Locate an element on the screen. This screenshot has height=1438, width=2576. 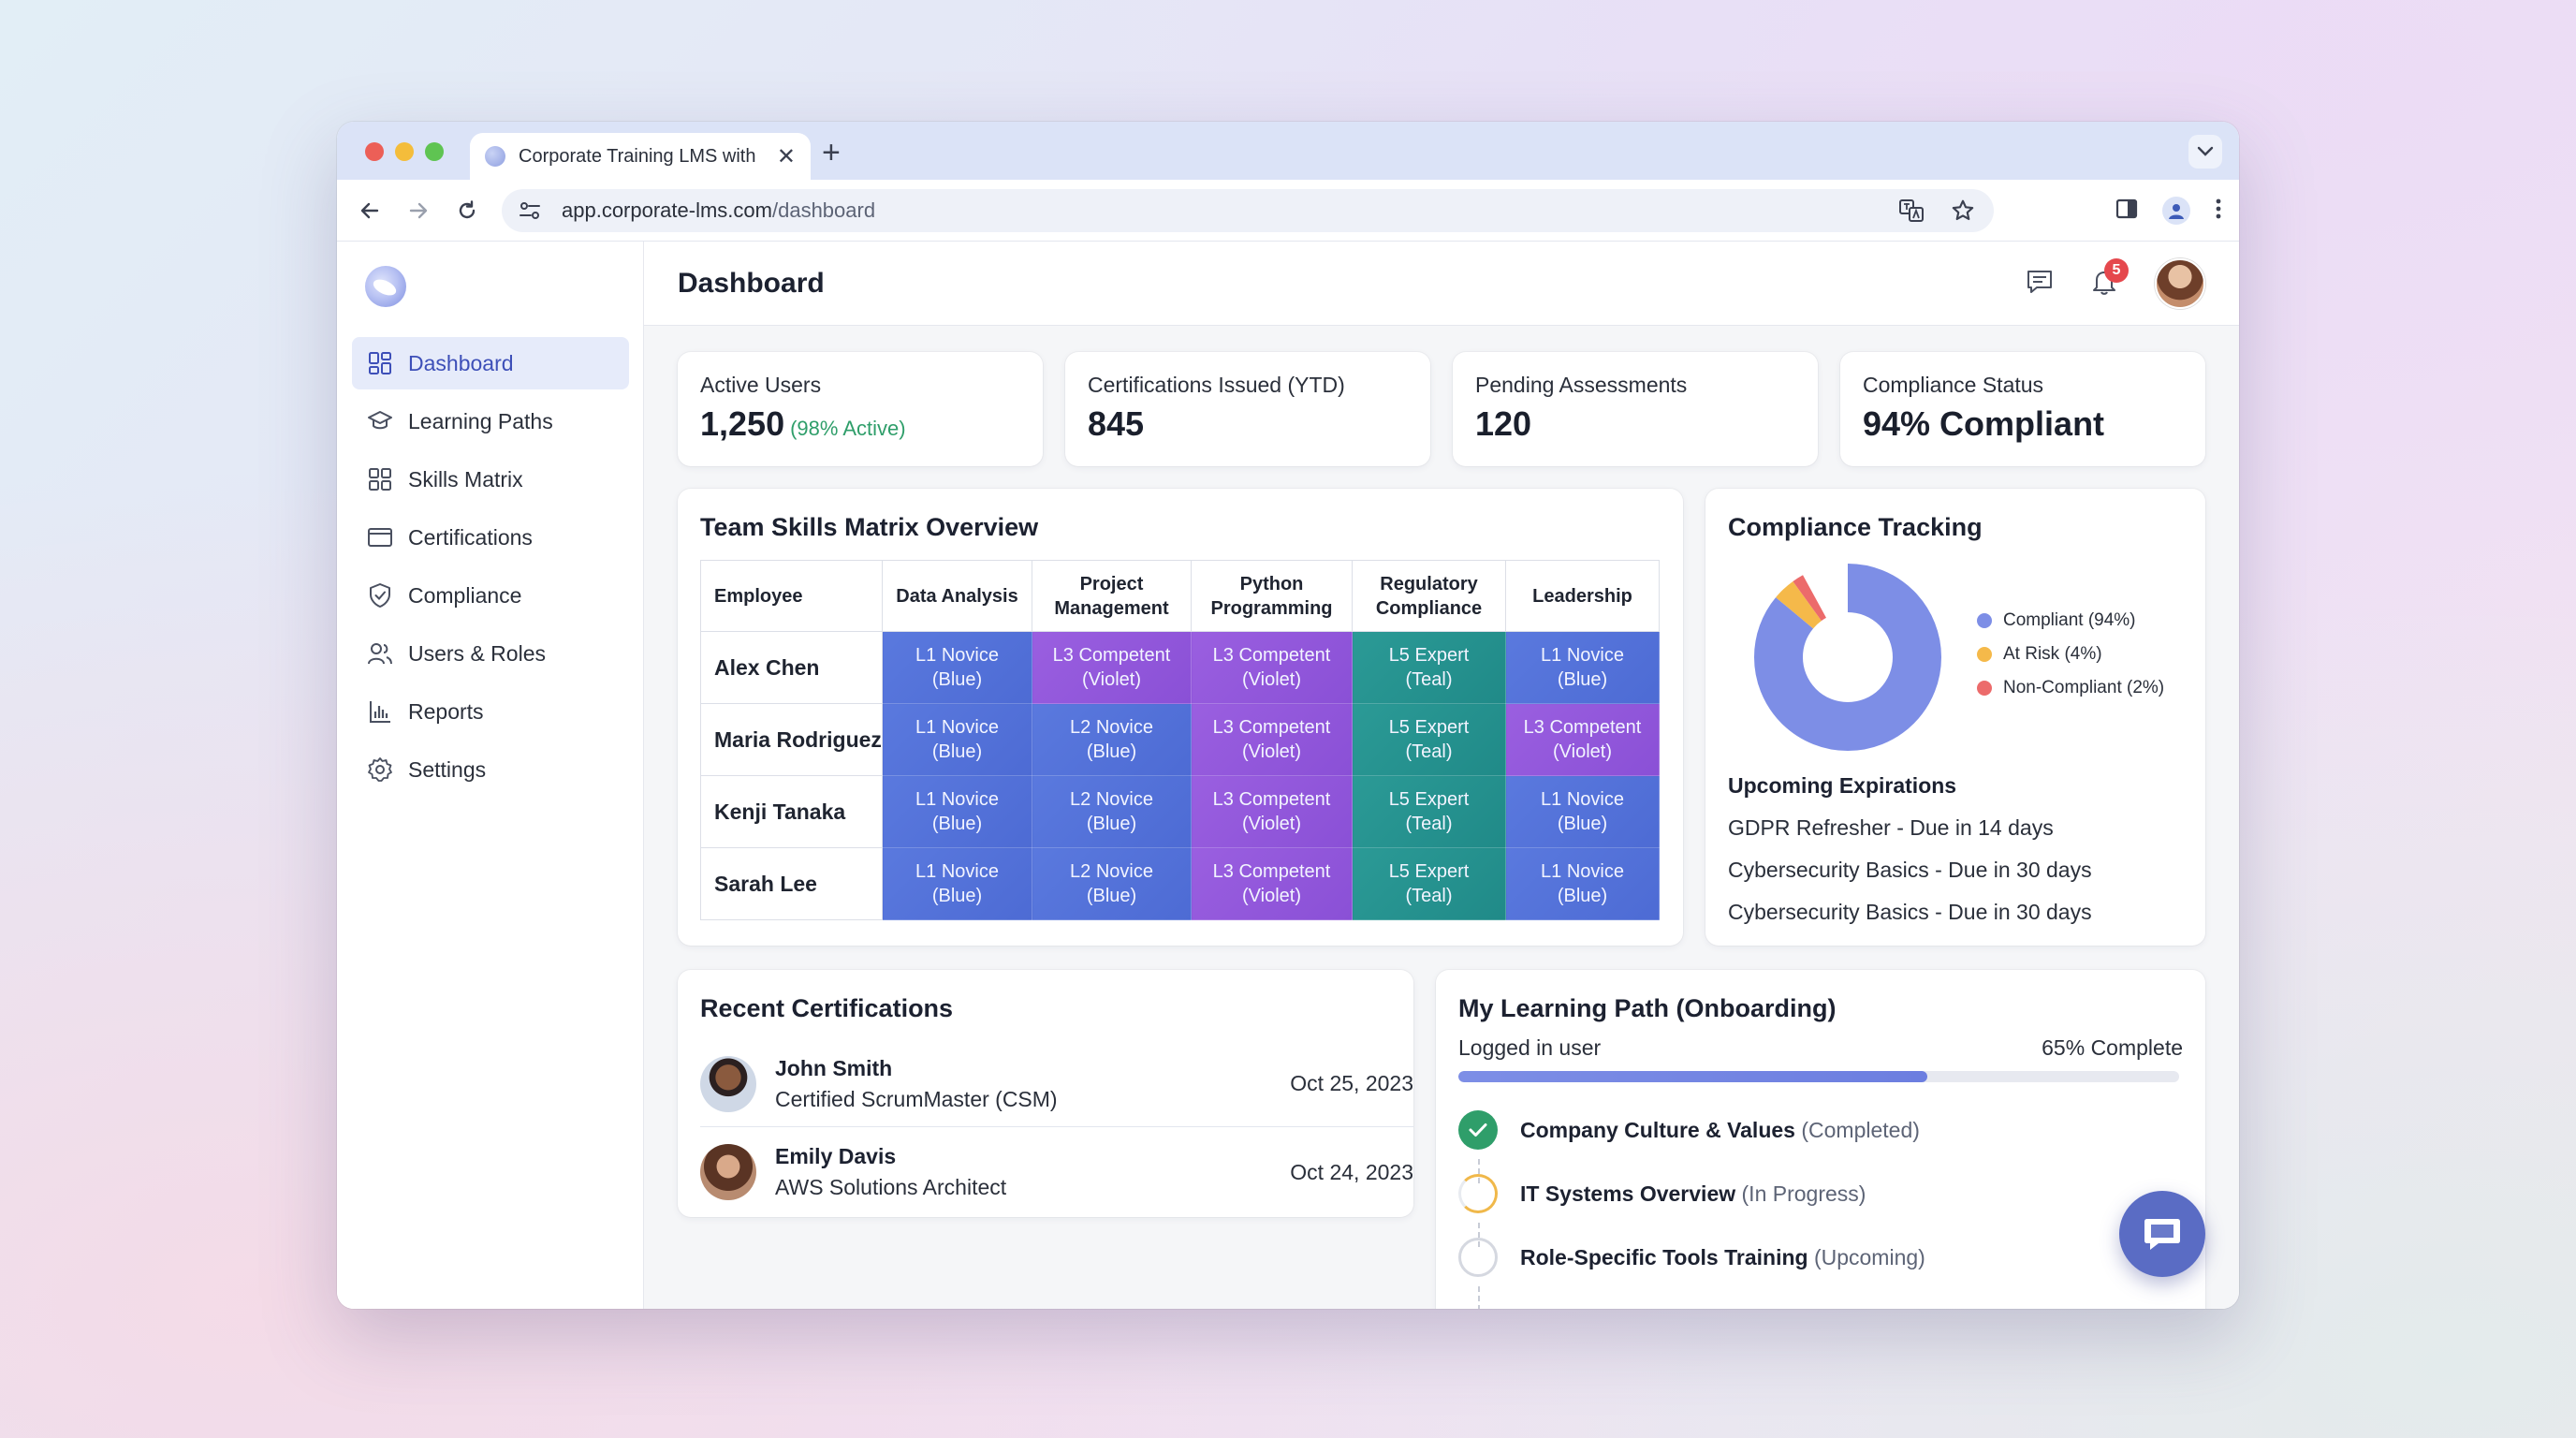
sidebar-item-learning-paths: Learning Paths is located at coordinates (490, 421).